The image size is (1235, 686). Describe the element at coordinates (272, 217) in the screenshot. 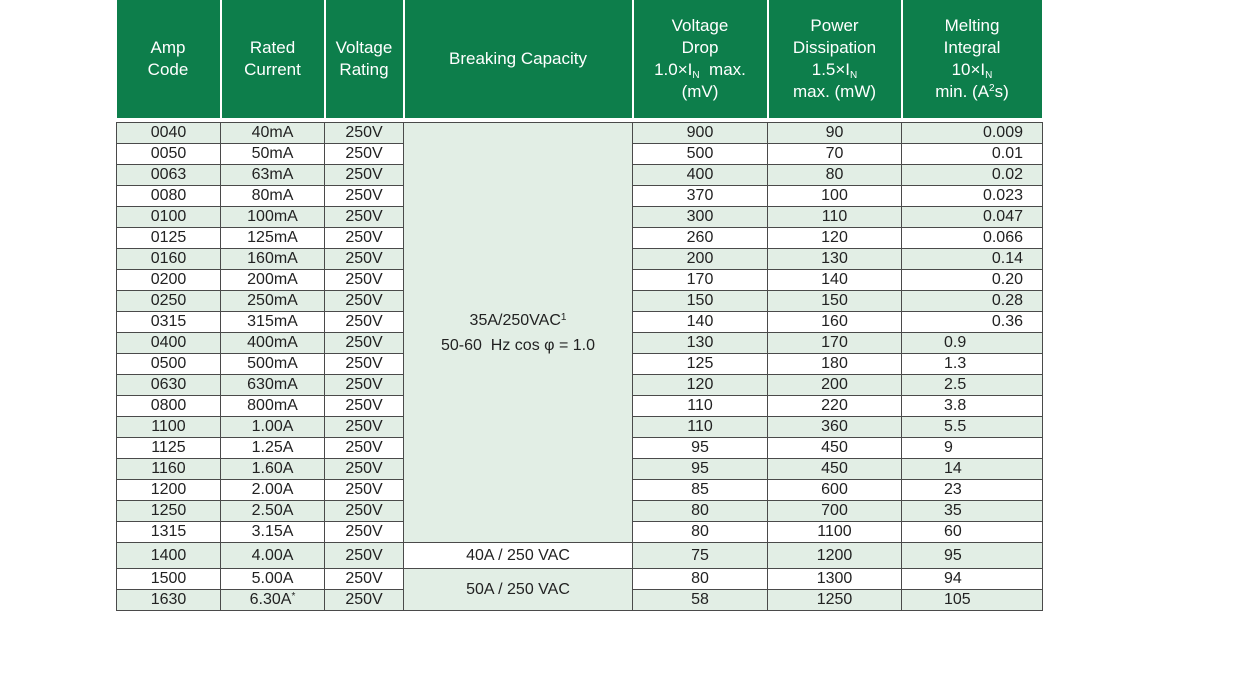

I see `rated-current-cell: 100mA` at that location.